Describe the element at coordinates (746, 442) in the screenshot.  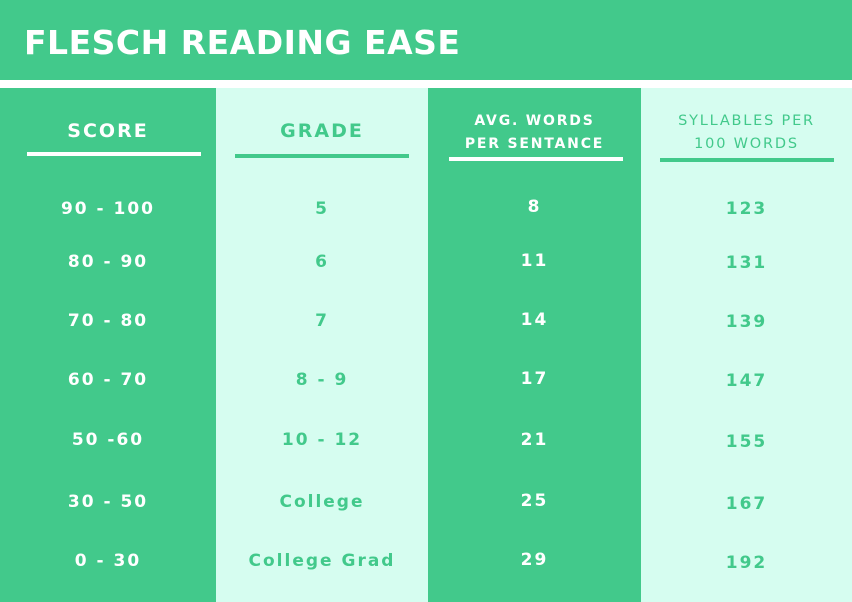
I see `syllables-cell: 155` at that location.